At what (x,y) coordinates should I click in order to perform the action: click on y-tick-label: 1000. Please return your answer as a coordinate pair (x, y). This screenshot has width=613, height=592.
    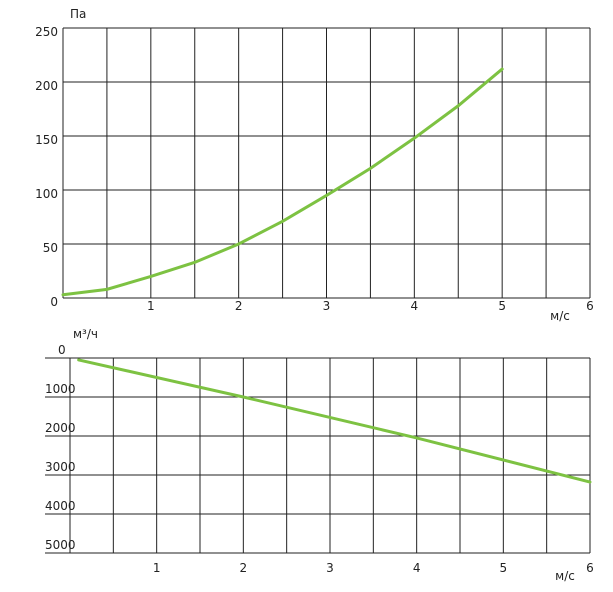
    Looking at the image, I should click on (60, 389).